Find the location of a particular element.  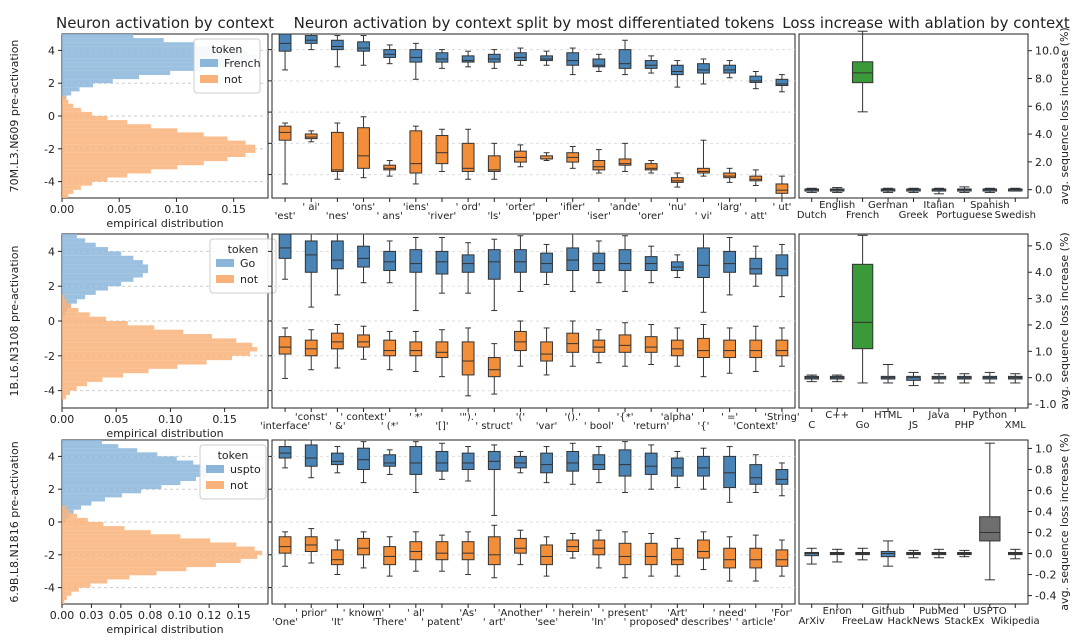

token-label: 'iens' is located at coordinates (416, 207).